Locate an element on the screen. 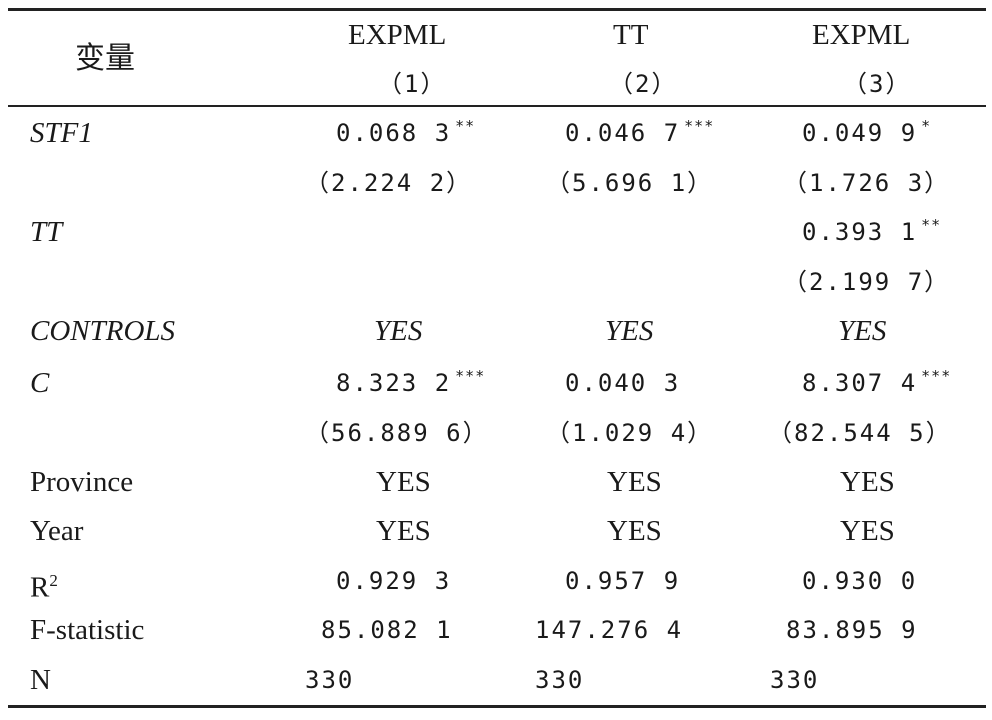  c-col3-coef: 8.307 4 *** is located at coordinates (877, 382).